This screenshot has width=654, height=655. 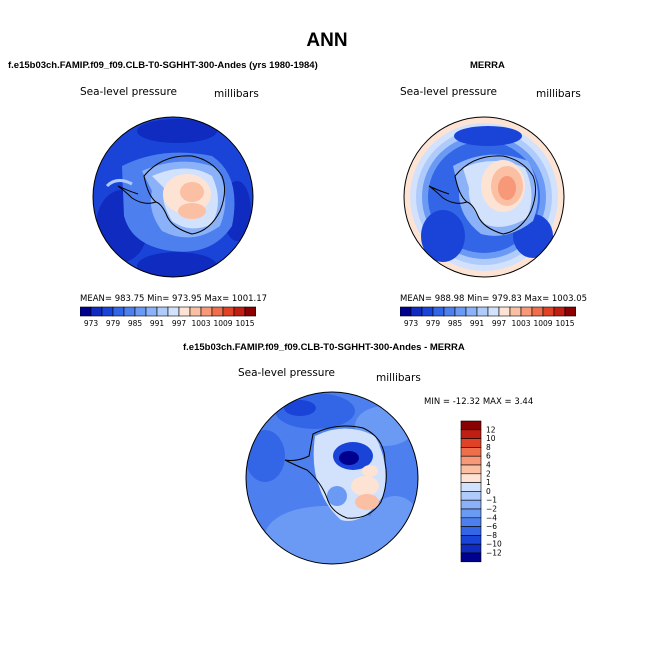 I want to click on panel2-map-border, so click(x=484, y=197).